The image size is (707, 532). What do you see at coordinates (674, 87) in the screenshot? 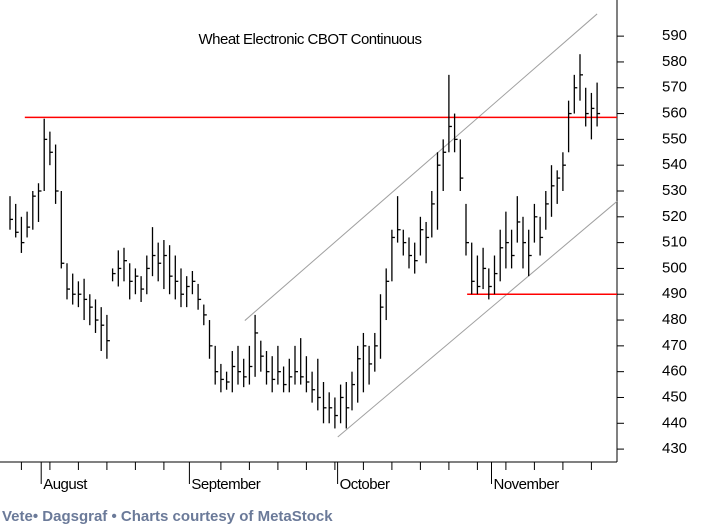
I see `y-tick-label: 570` at bounding box center [674, 87].